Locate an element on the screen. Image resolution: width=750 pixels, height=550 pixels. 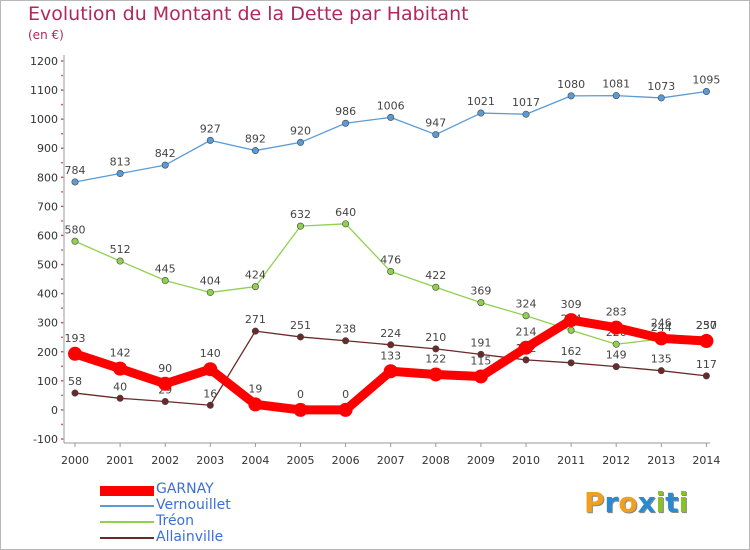
x-tick-label: 2006 is located at coordinates (346, 460).